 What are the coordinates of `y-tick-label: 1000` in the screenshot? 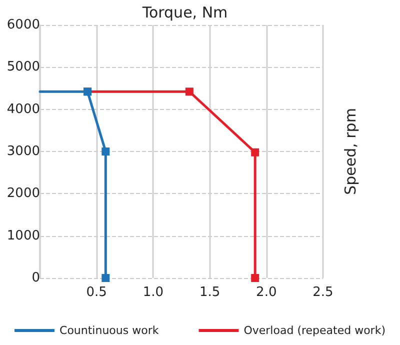 It's located at (23, 236).